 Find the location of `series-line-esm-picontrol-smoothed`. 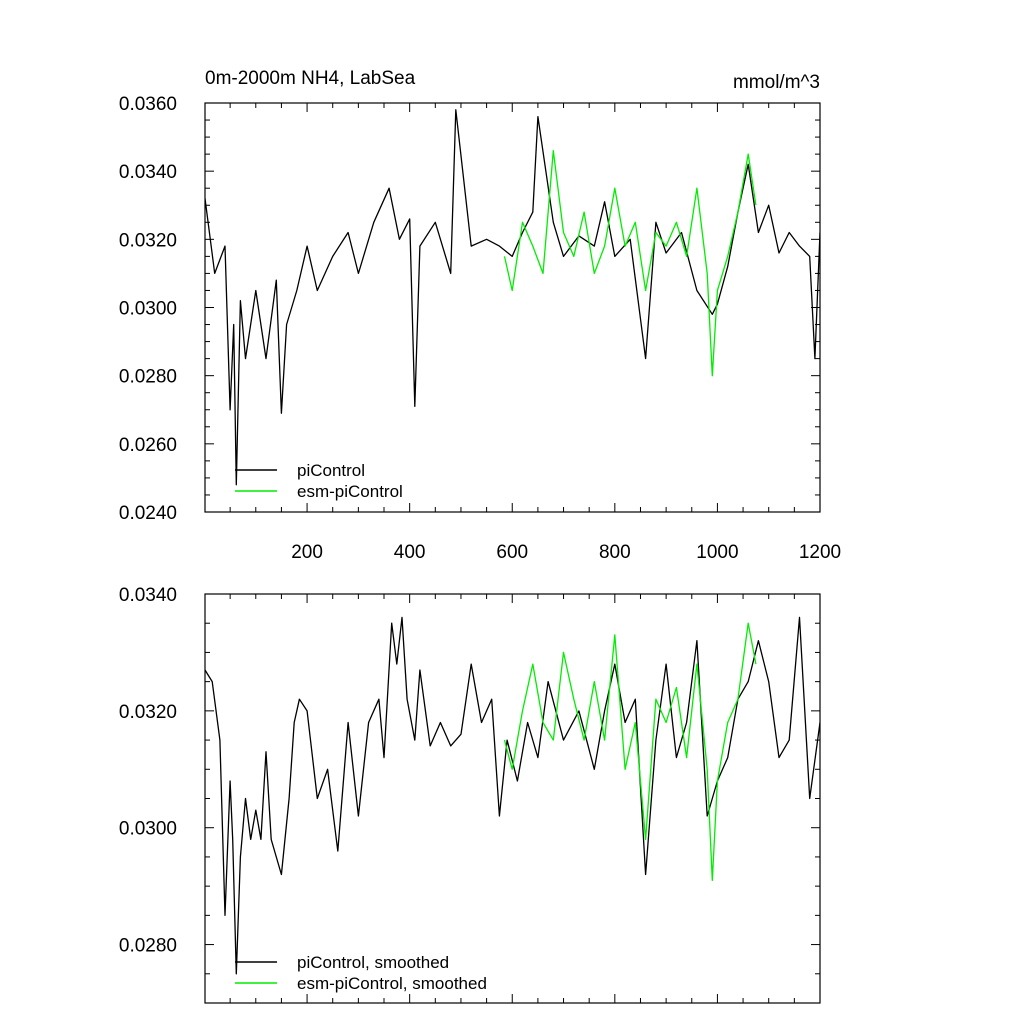

series-line-esm-picontrol-smoothed is located at coordinates (630, 751).